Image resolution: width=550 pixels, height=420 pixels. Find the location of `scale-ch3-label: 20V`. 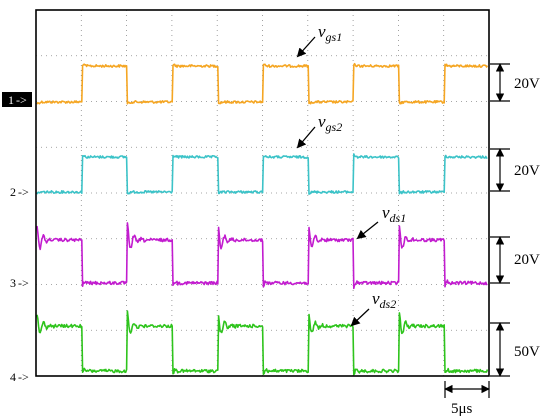

scale-ch3-label: 20V is located at coordinates (527, 260).